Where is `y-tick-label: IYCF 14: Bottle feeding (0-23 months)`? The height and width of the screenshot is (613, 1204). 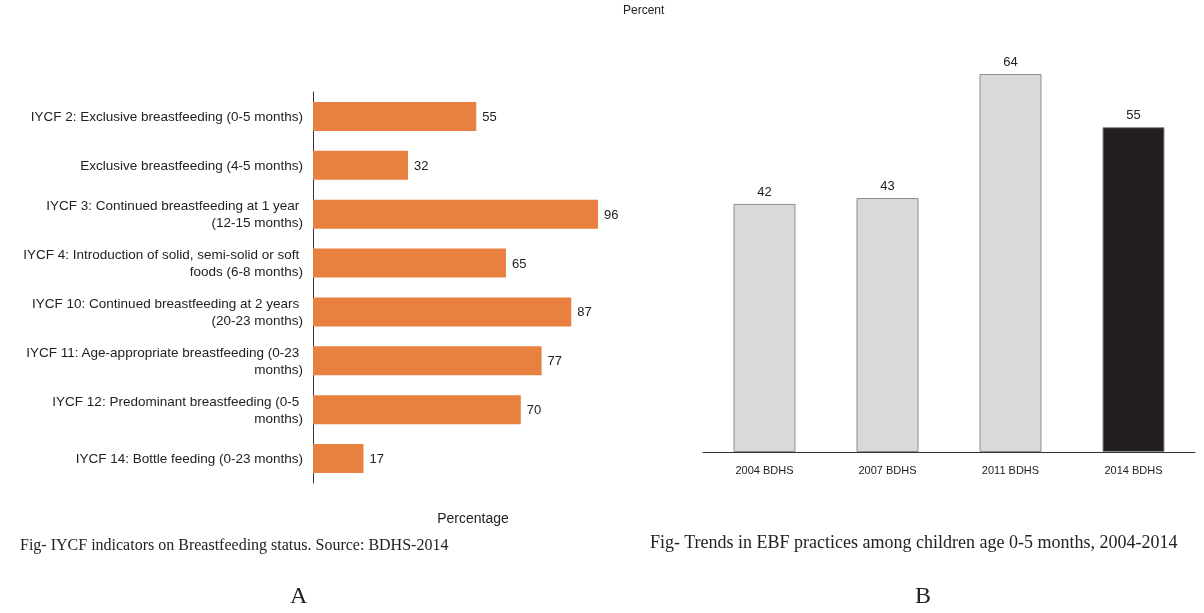 y-tick-label: IYCF 14: Bottle feeding (0-23 months) is located at coordinates (189, 459).